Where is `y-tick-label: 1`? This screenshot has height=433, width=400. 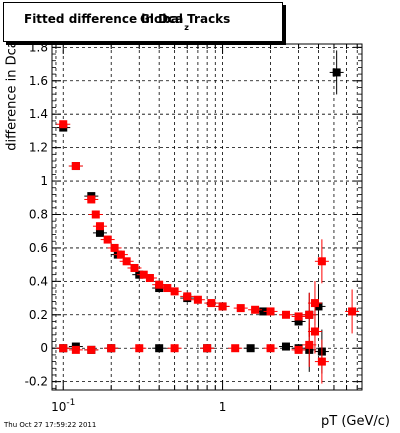 y-tick-label: 1 is located at coordinates (44, 181).